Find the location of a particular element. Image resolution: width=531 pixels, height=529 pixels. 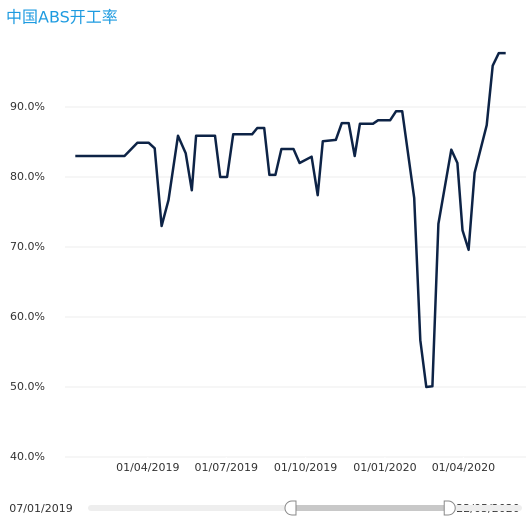

y-tick-label: 40.0% is located at coordinates (27, 456).